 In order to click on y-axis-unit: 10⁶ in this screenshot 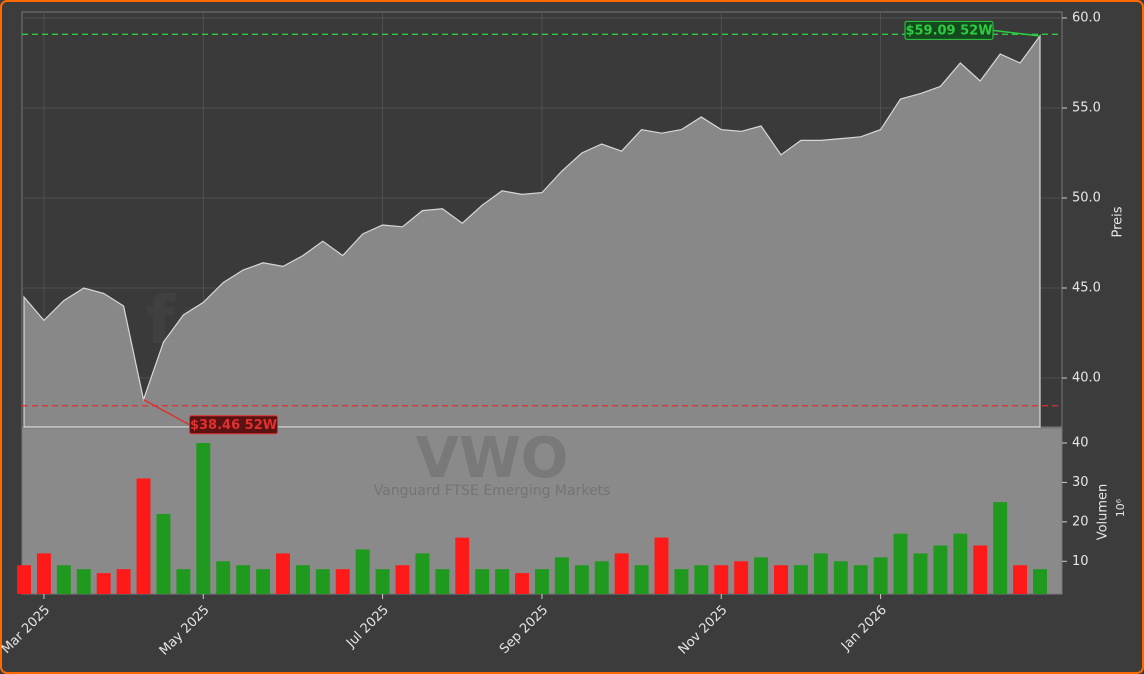, I will do `click(1120, 507)`.